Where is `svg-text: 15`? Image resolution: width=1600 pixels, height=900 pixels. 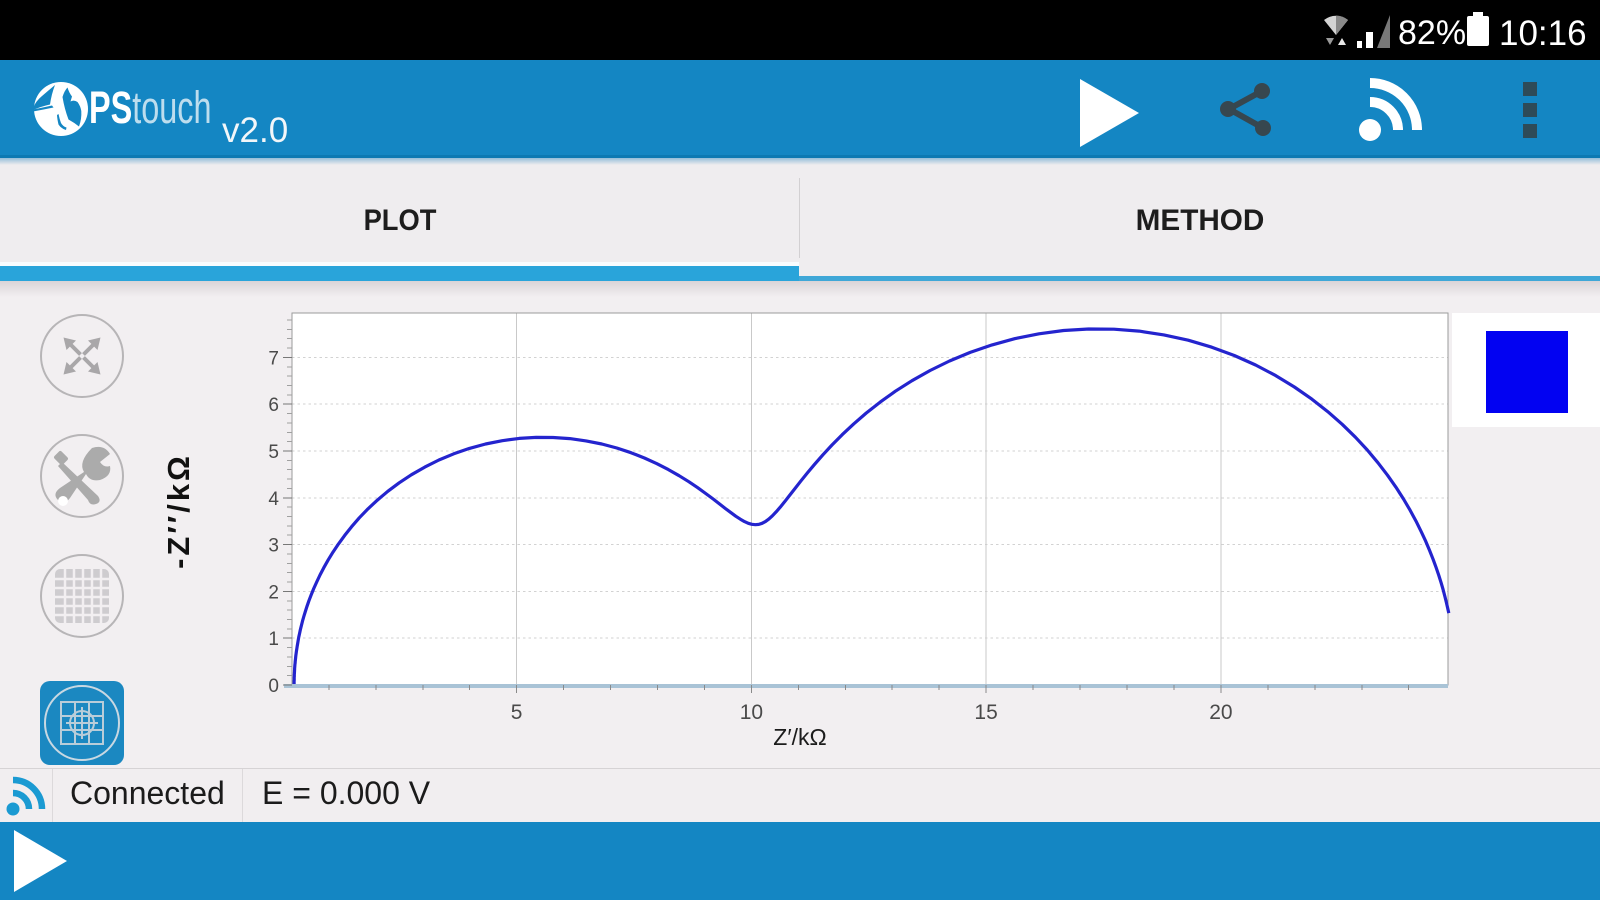
svg-text: 15 is located at coordinates (985, 712).